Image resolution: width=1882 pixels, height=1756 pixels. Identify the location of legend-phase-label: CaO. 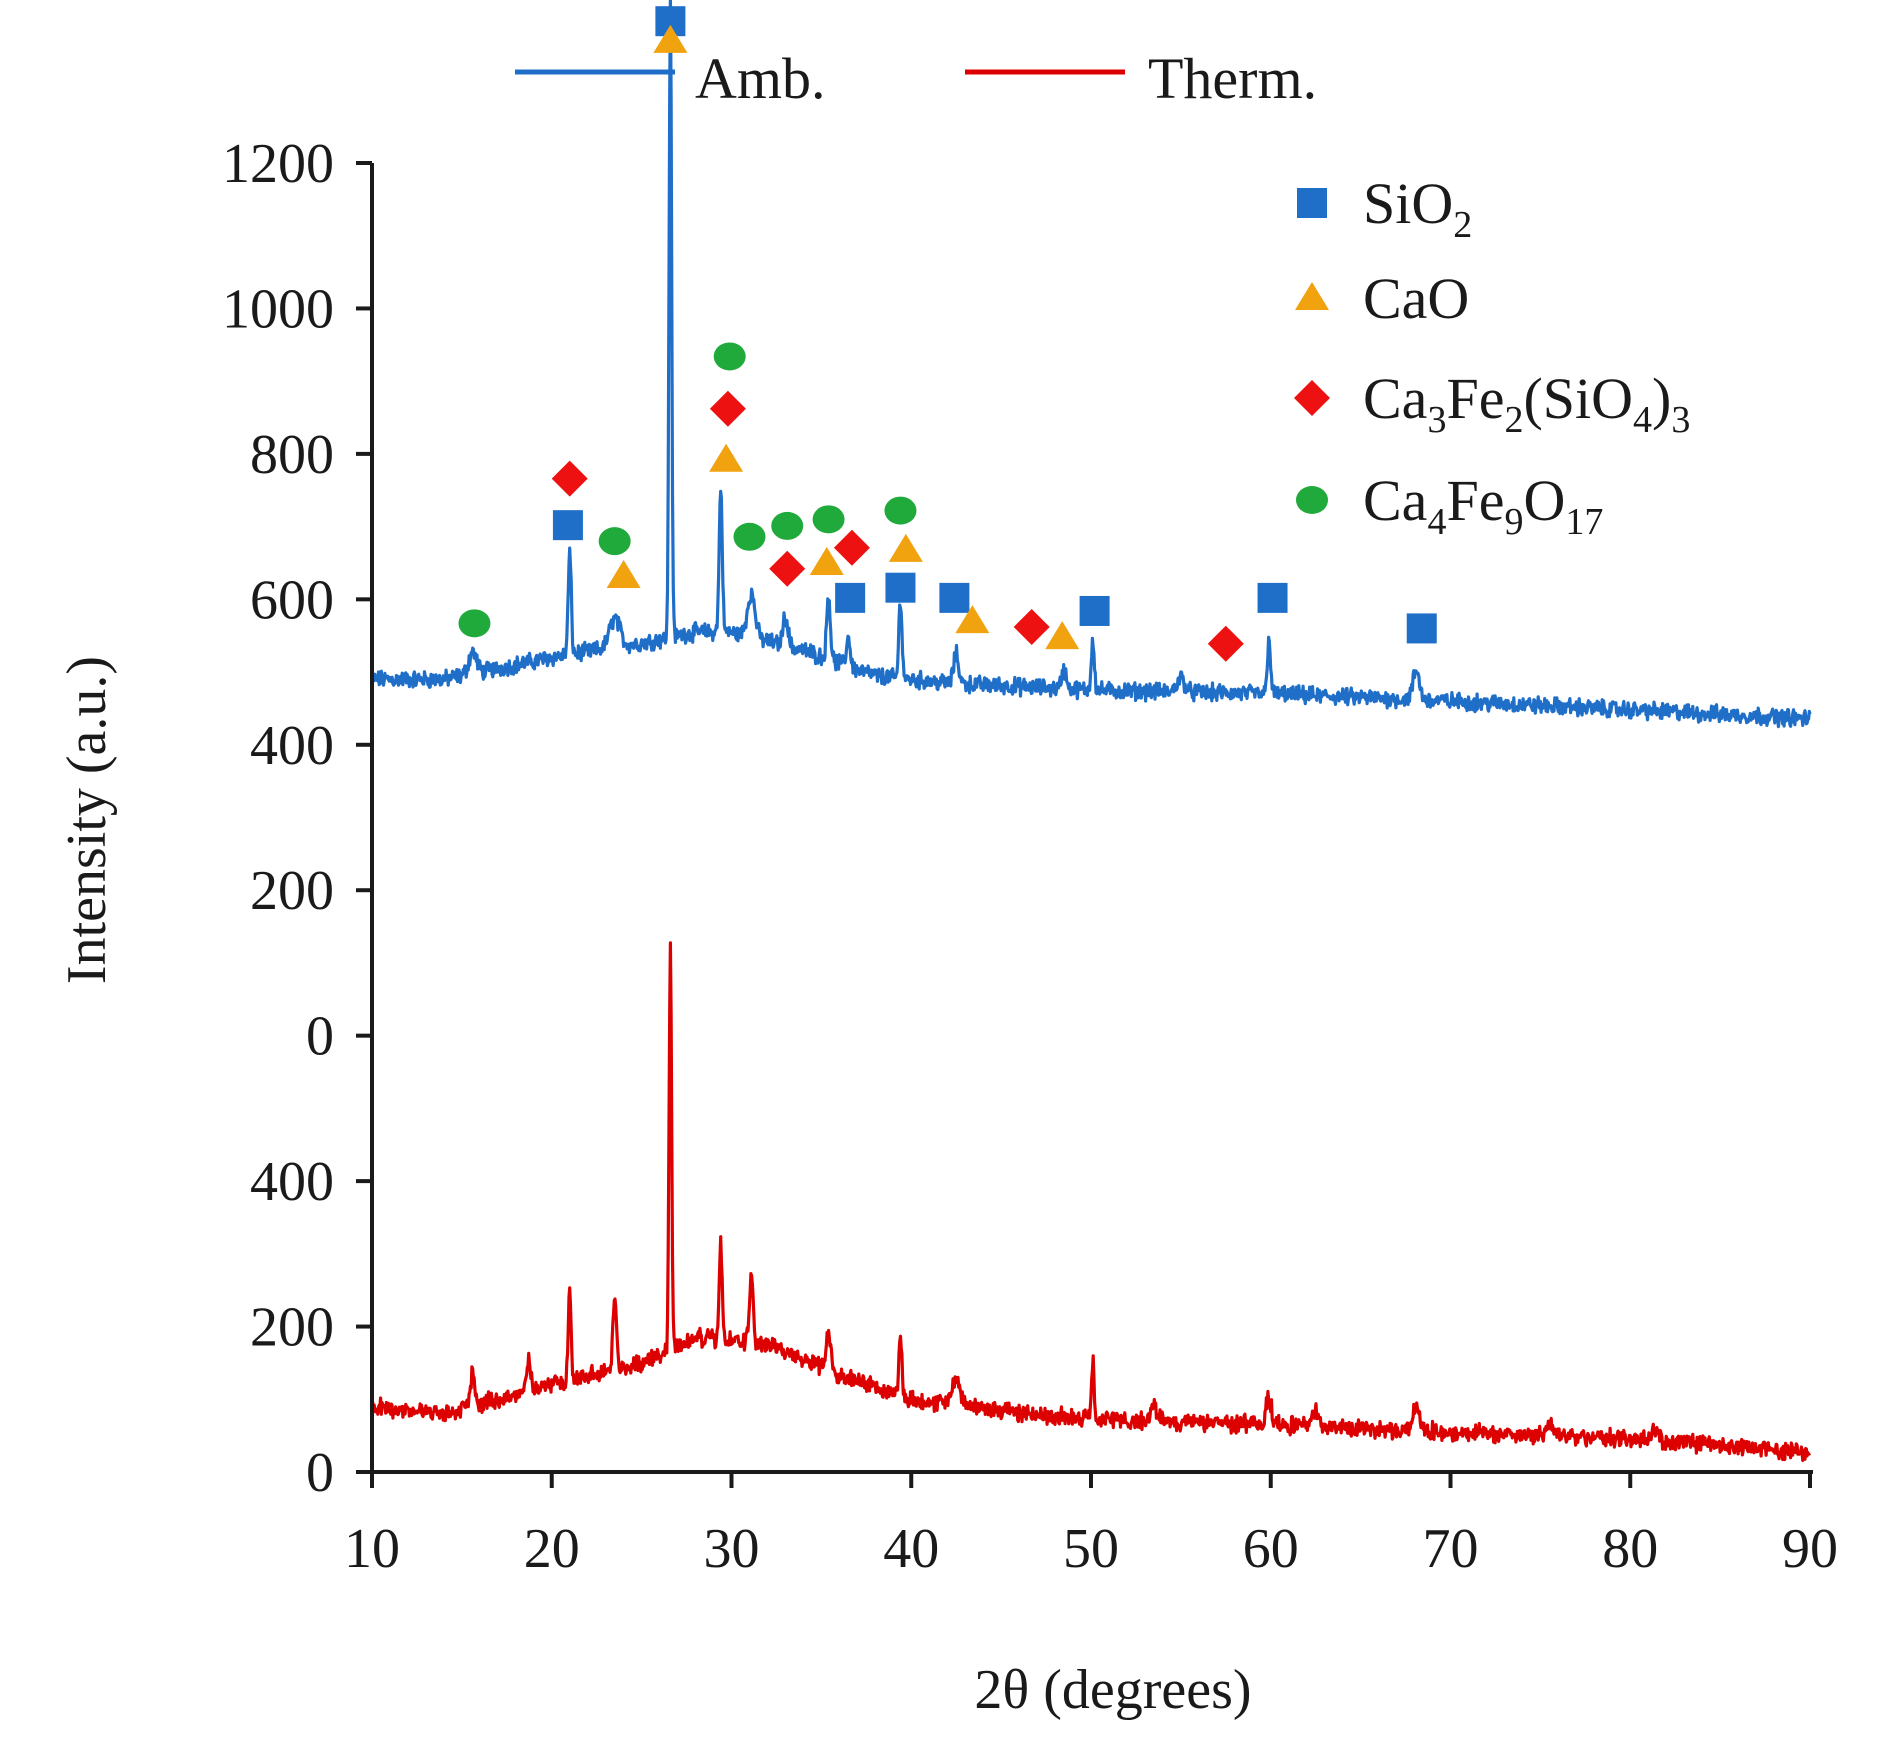
(1416, 298).